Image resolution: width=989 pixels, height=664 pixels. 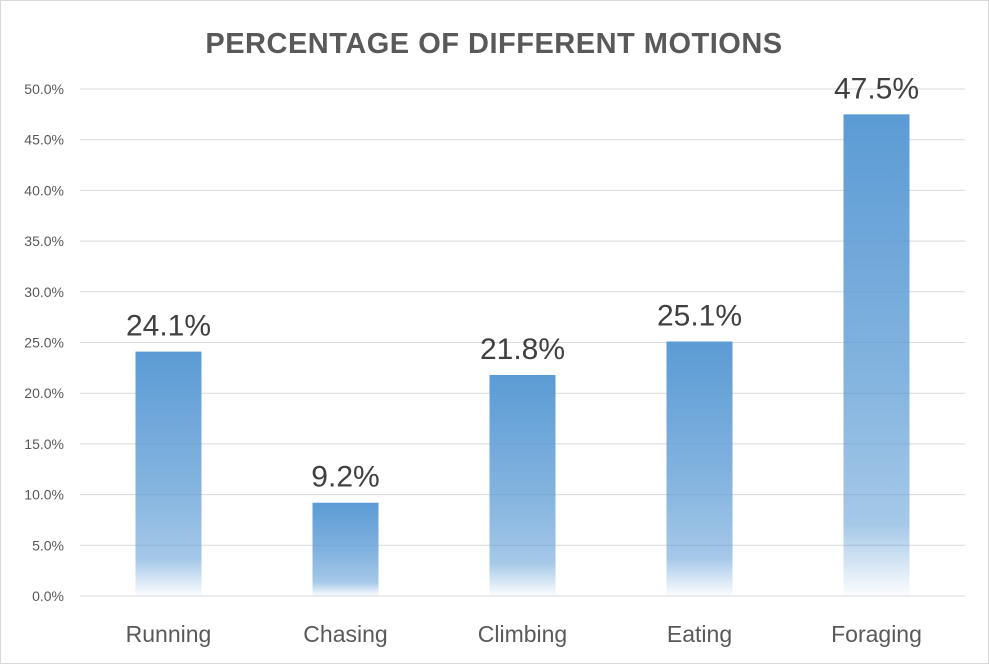 I want to click on y-tick-label: 15.0%, so click(x=44, y=444).